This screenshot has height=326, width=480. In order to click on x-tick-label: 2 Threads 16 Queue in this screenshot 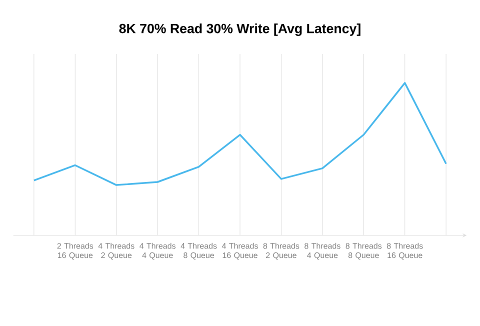, I will do `click(75, 251)`.